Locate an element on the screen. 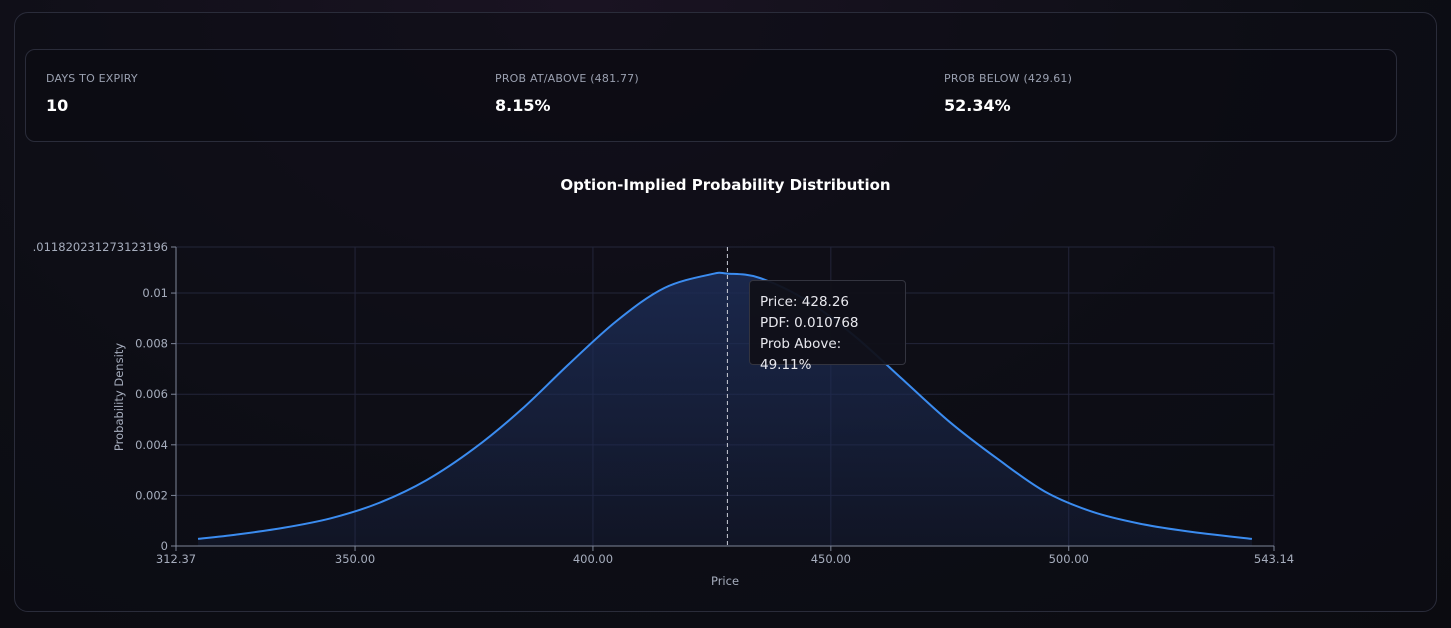 The height and width of the screenshot is (628, 1451). y-tick-label: 0.002 is located at coordinates (151, 495).